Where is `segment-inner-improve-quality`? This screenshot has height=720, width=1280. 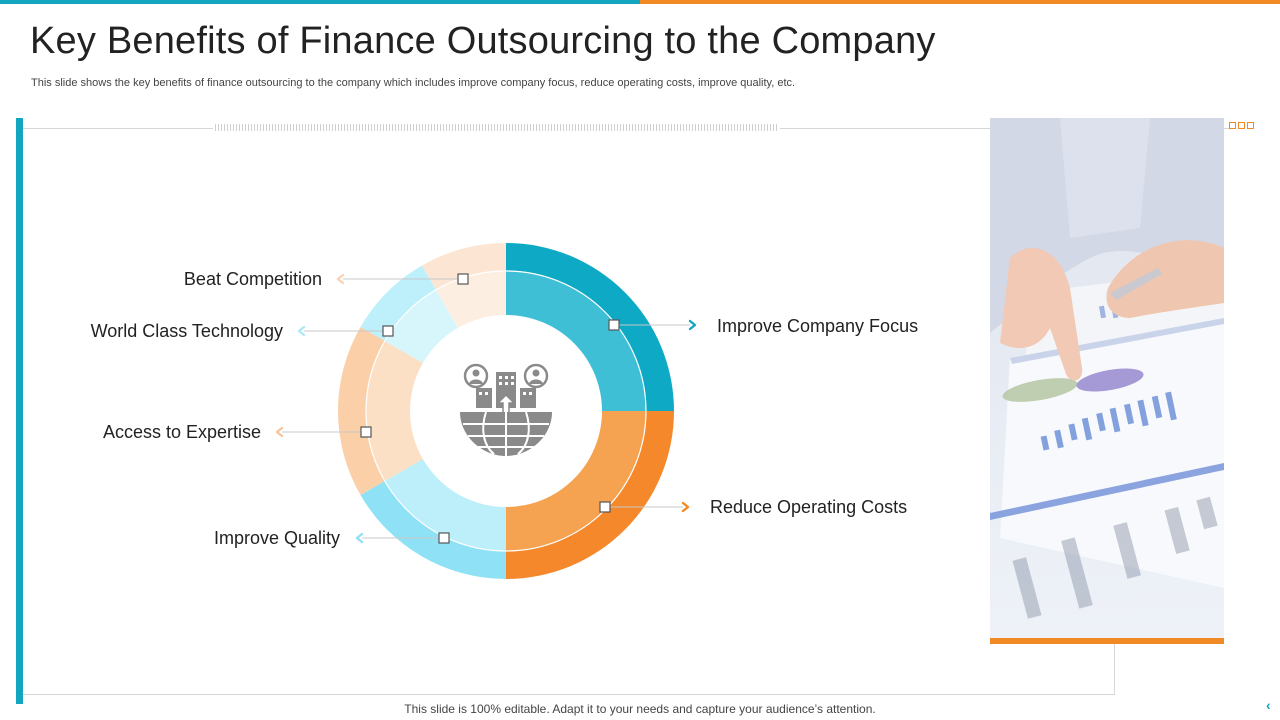
segment-inner-improve-quality is located at coordinates (445, 505).